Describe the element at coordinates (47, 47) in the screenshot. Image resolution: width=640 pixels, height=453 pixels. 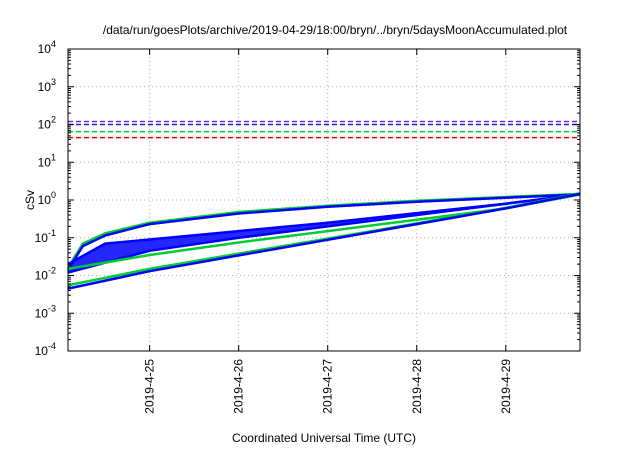
I see `y-tick-label: 10⁴` at that location.